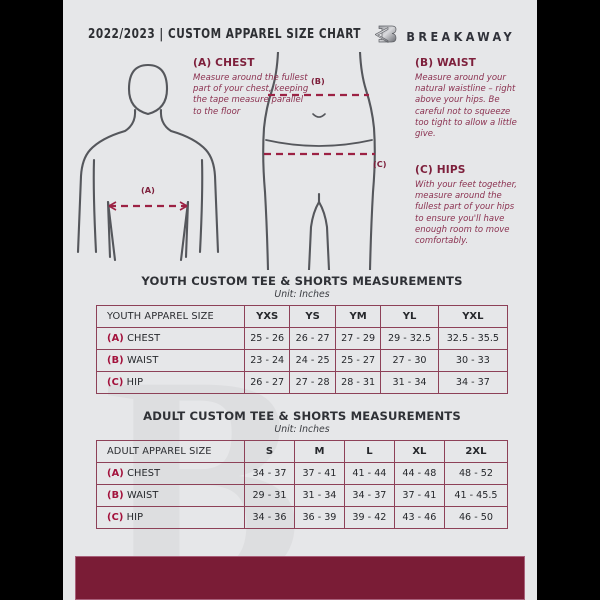  What do you see at coordinates (267, 382) in the screenshot?
I see `youth-cell-2-0: 26 - 27` at bounding box center [267, 382].